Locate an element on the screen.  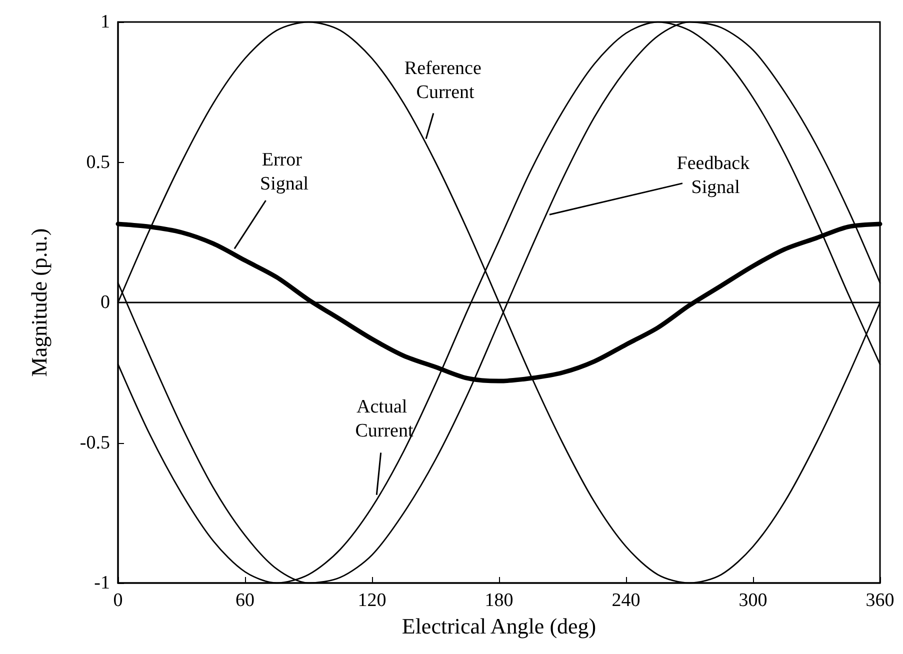
x-tick-label: 60 is located at coordinates (245, 600).